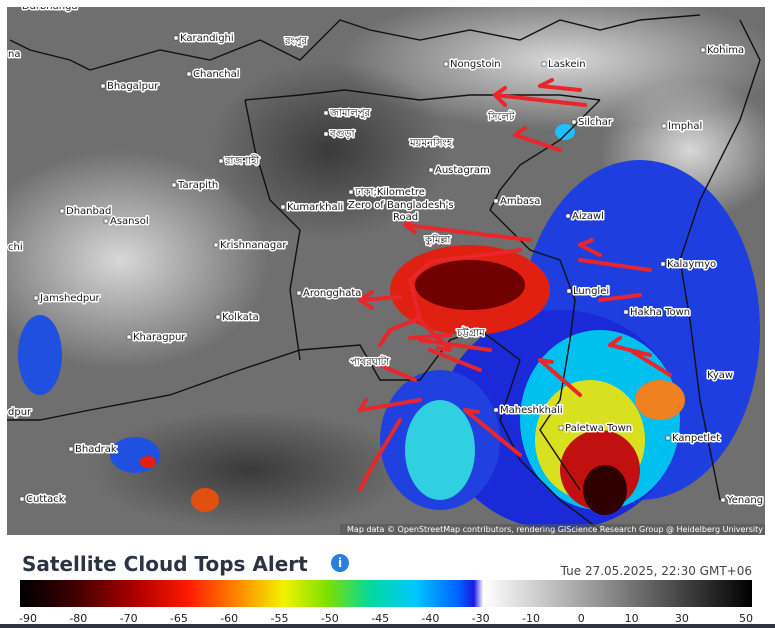 Image resolution: width=775 pixels, height=628 pixels. I want to click on place-label: Cuttack, so click(45, 499).